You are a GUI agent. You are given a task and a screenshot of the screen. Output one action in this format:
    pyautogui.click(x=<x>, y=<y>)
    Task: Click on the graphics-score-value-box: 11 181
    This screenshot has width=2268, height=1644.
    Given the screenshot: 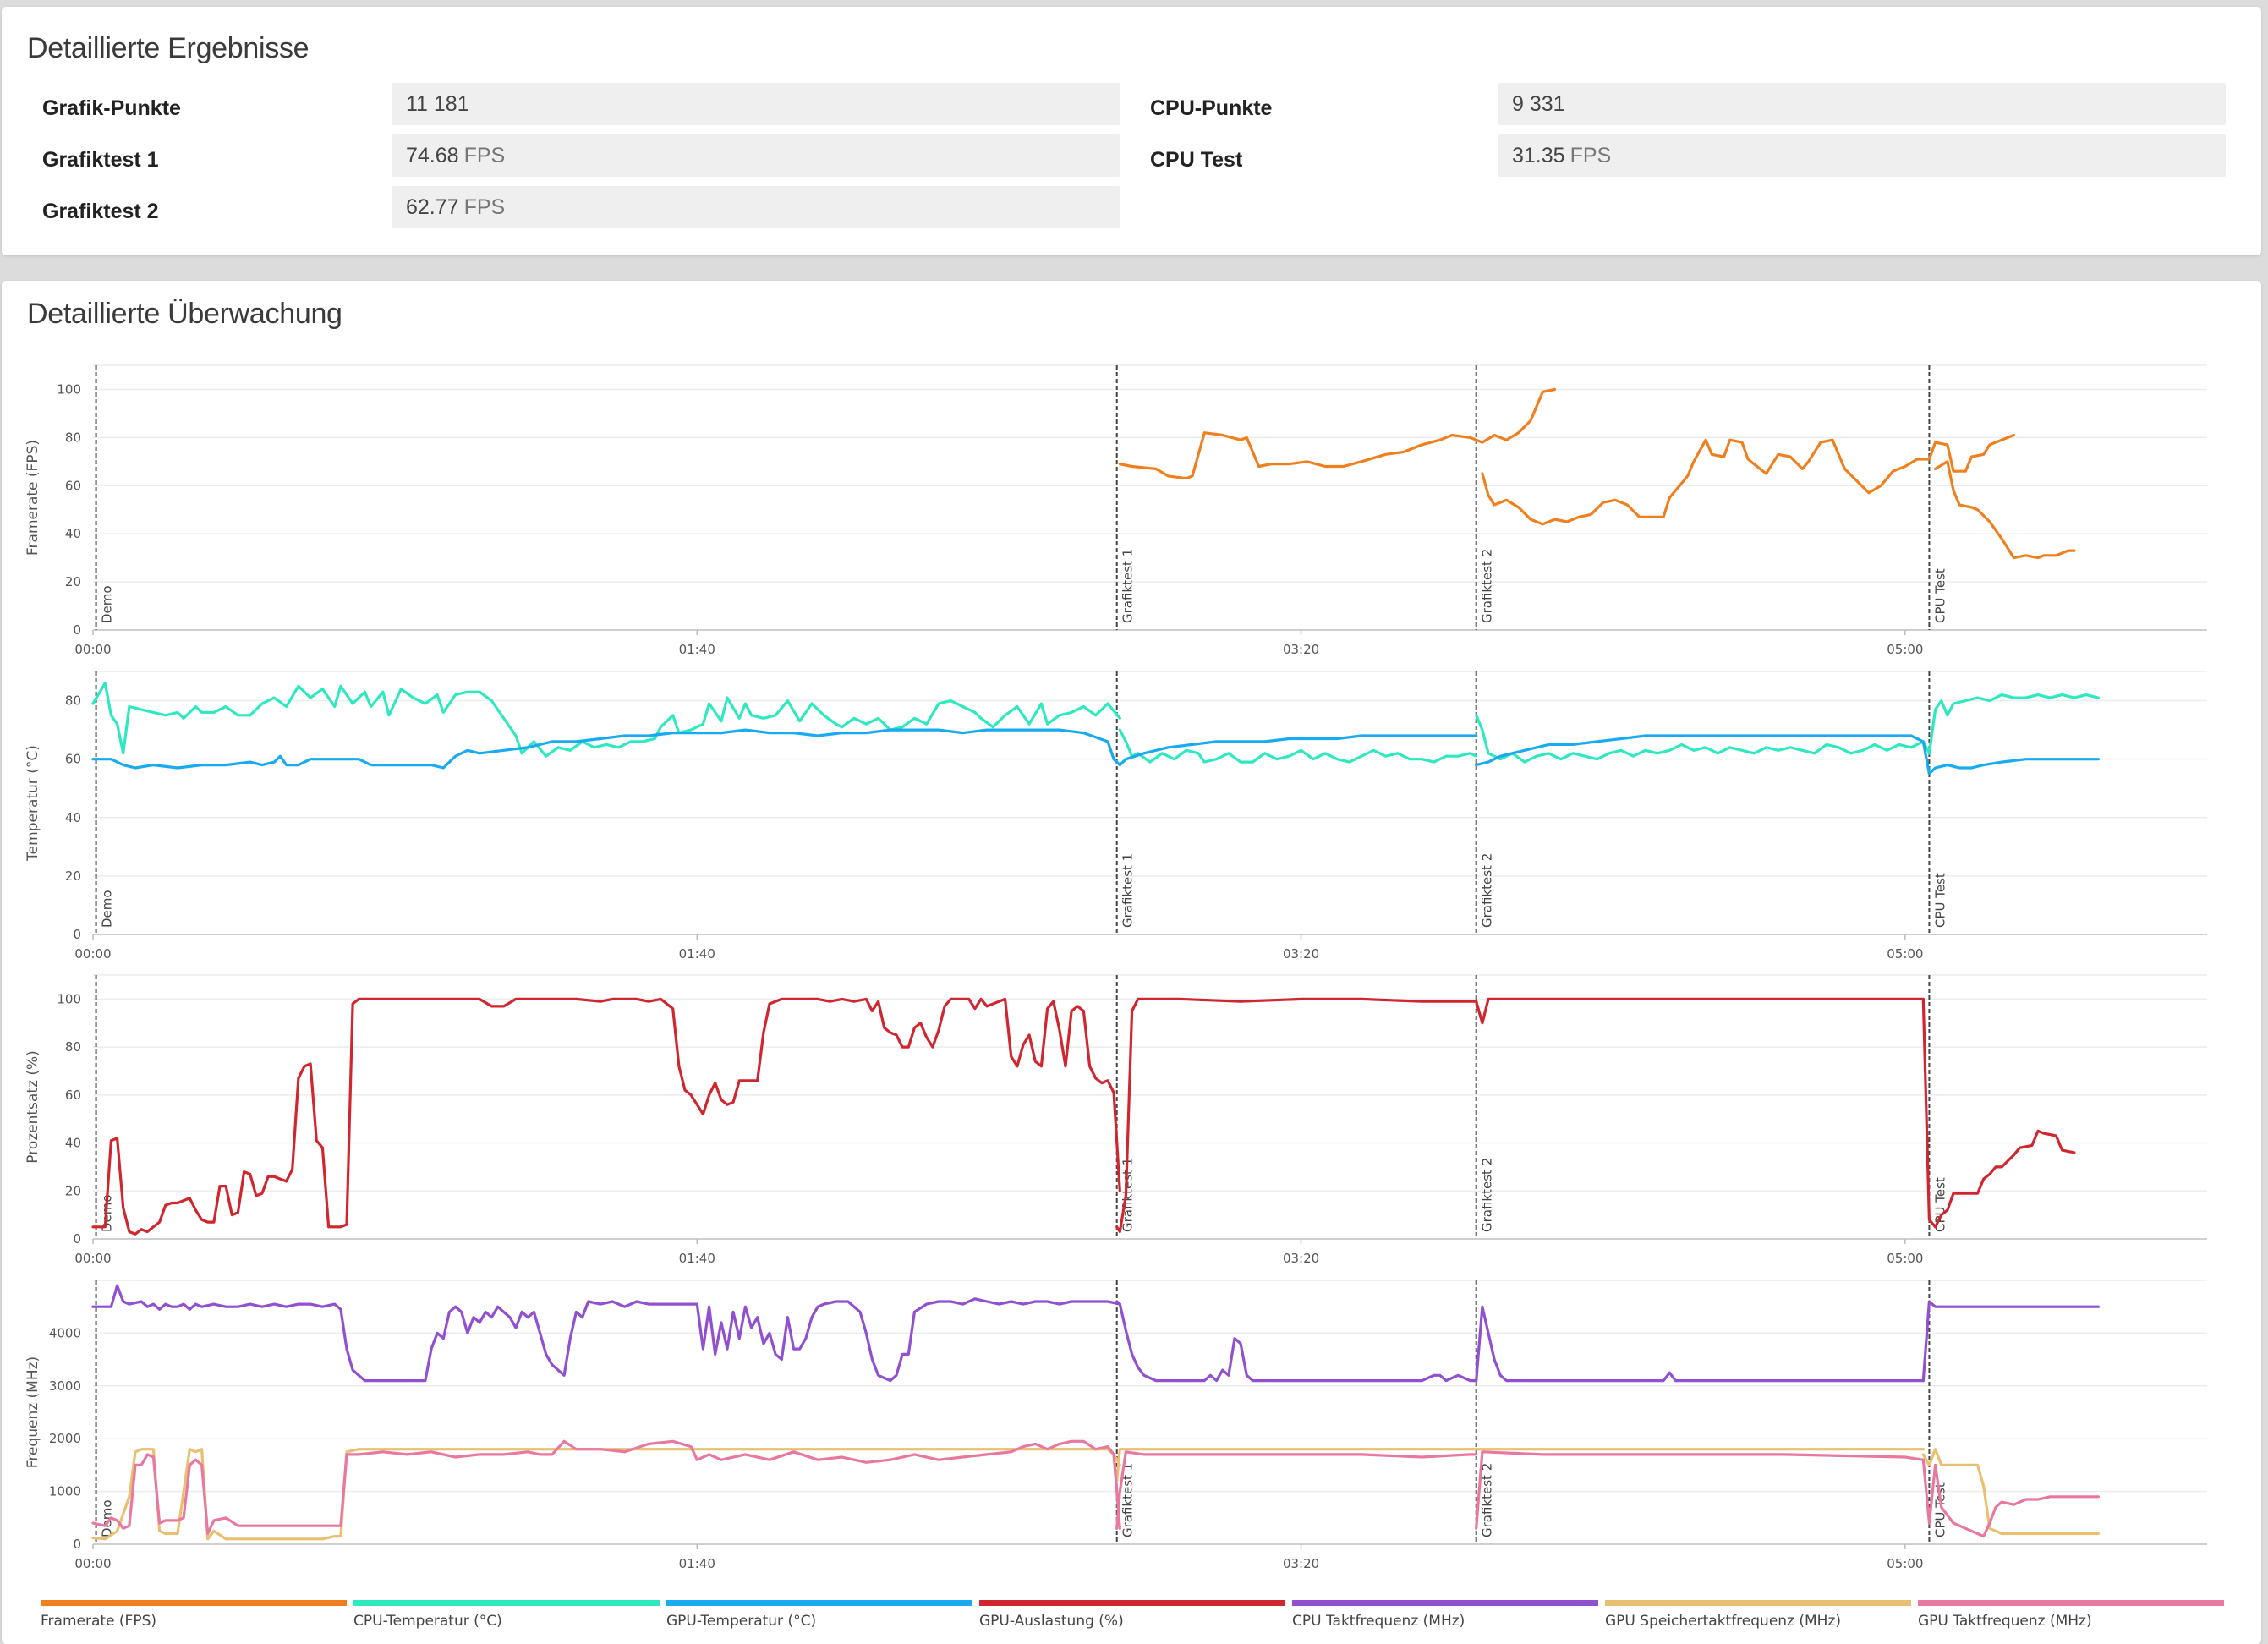 What is the action you would take?
    pyautogui.click(x=756, y=104)
    